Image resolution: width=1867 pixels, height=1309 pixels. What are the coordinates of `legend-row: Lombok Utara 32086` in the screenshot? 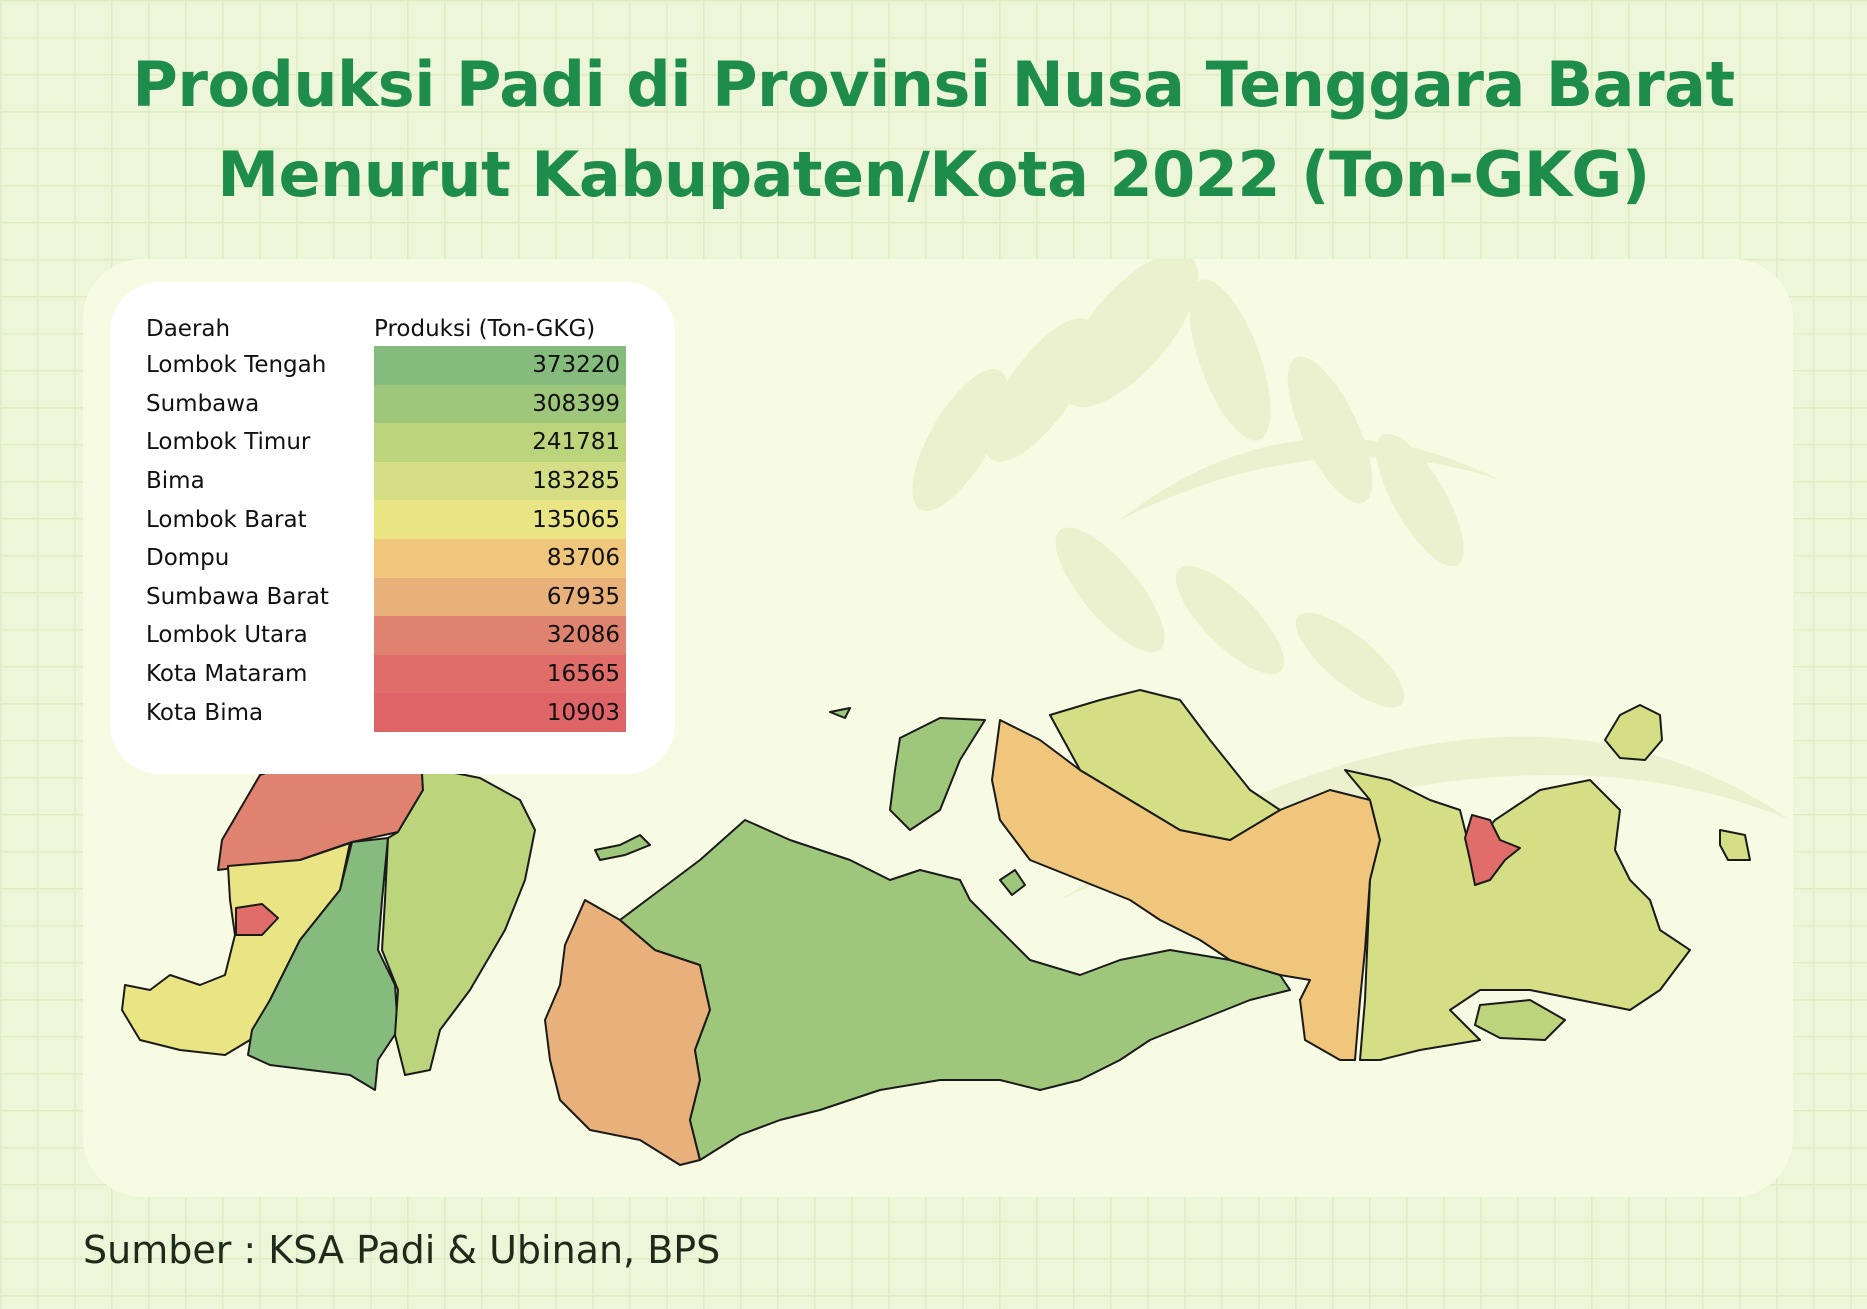 It's located at (386, 635).